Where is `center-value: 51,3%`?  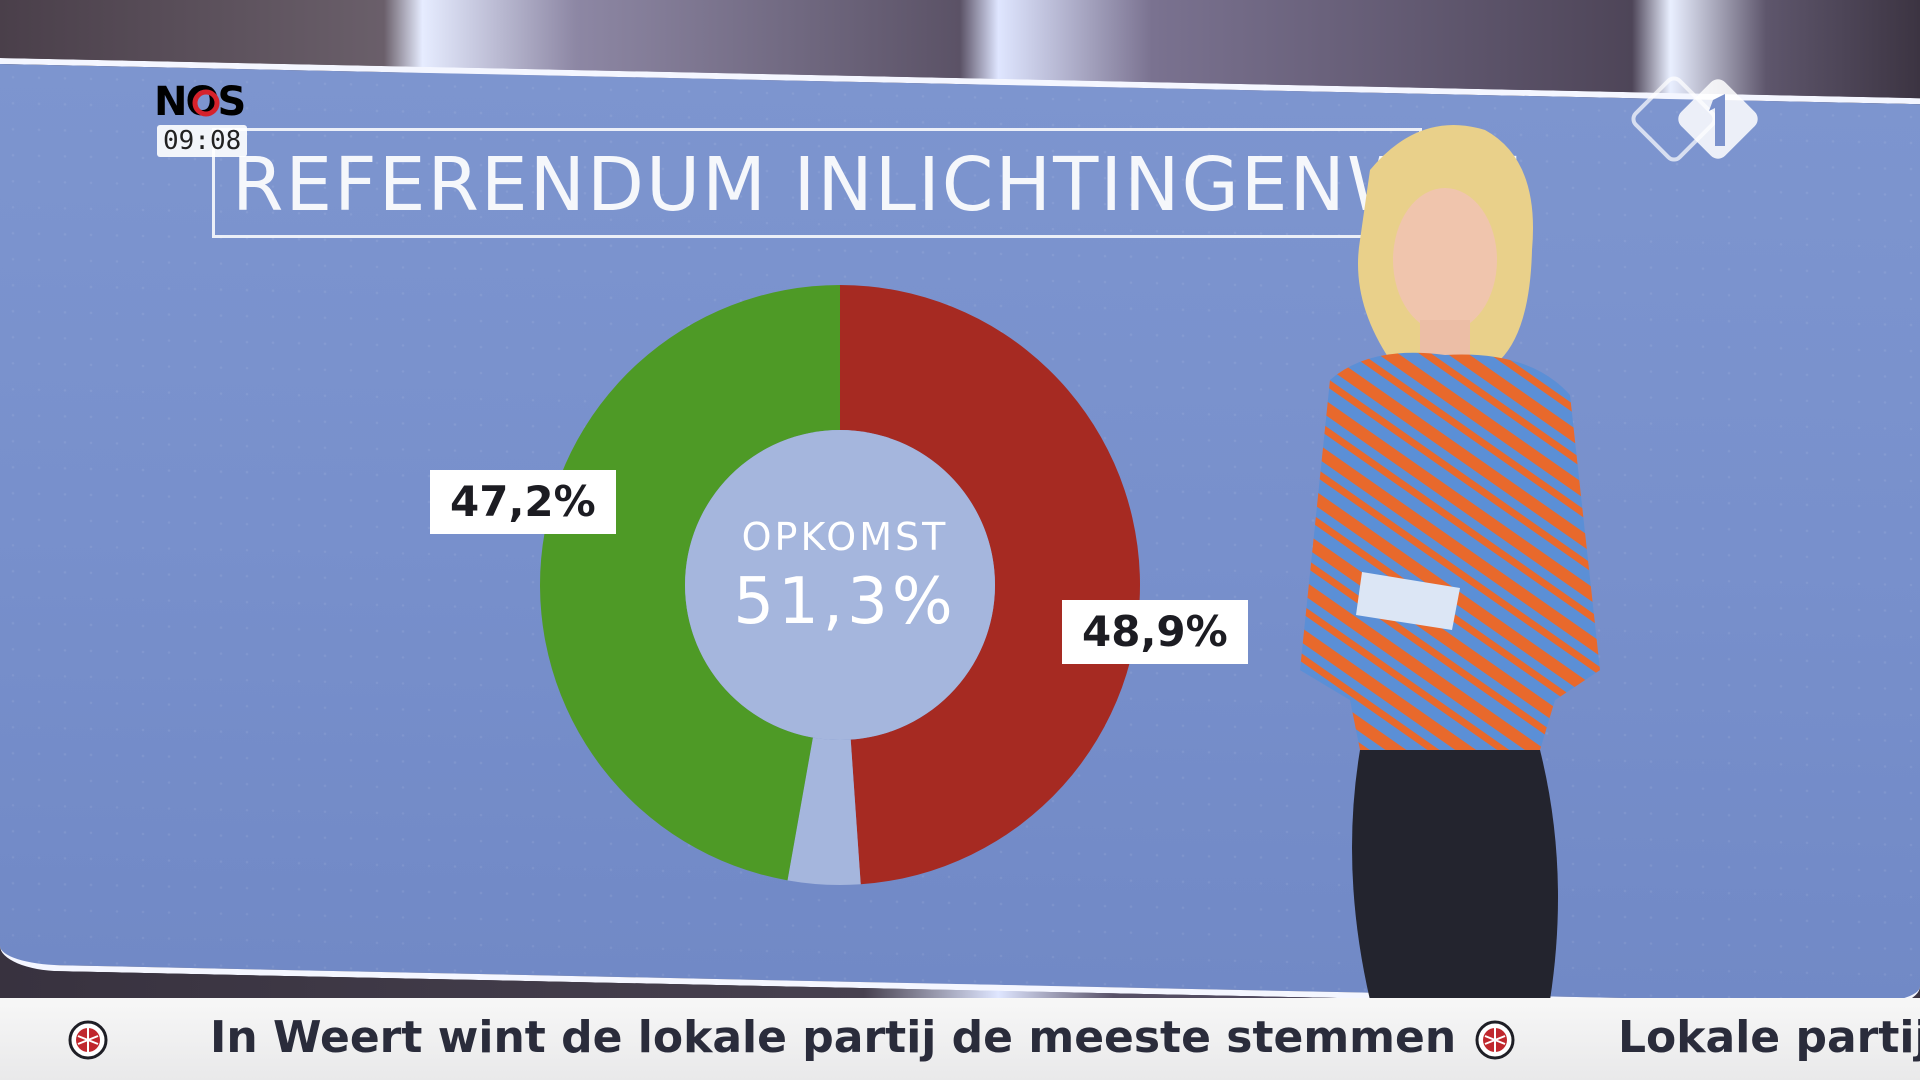 center-value: 51,3% is located at coordinates (845, 602).